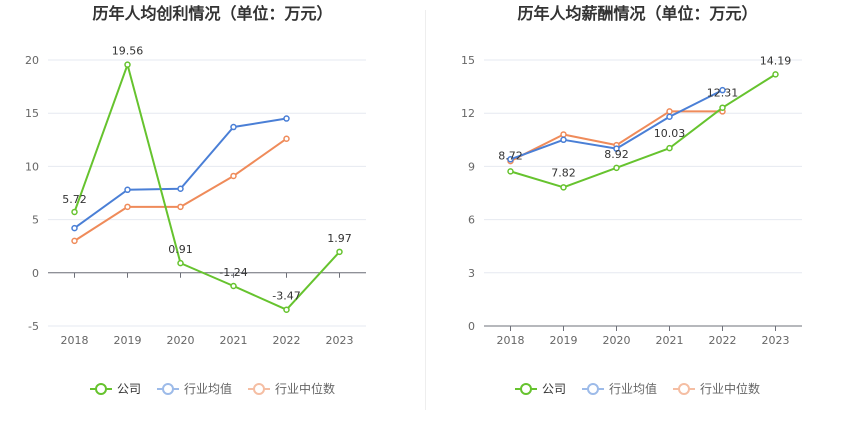 Image resolution: width=850 pixels, height=437 pixels. I want to click on data-label-company: 10.03, so click(670, 133).